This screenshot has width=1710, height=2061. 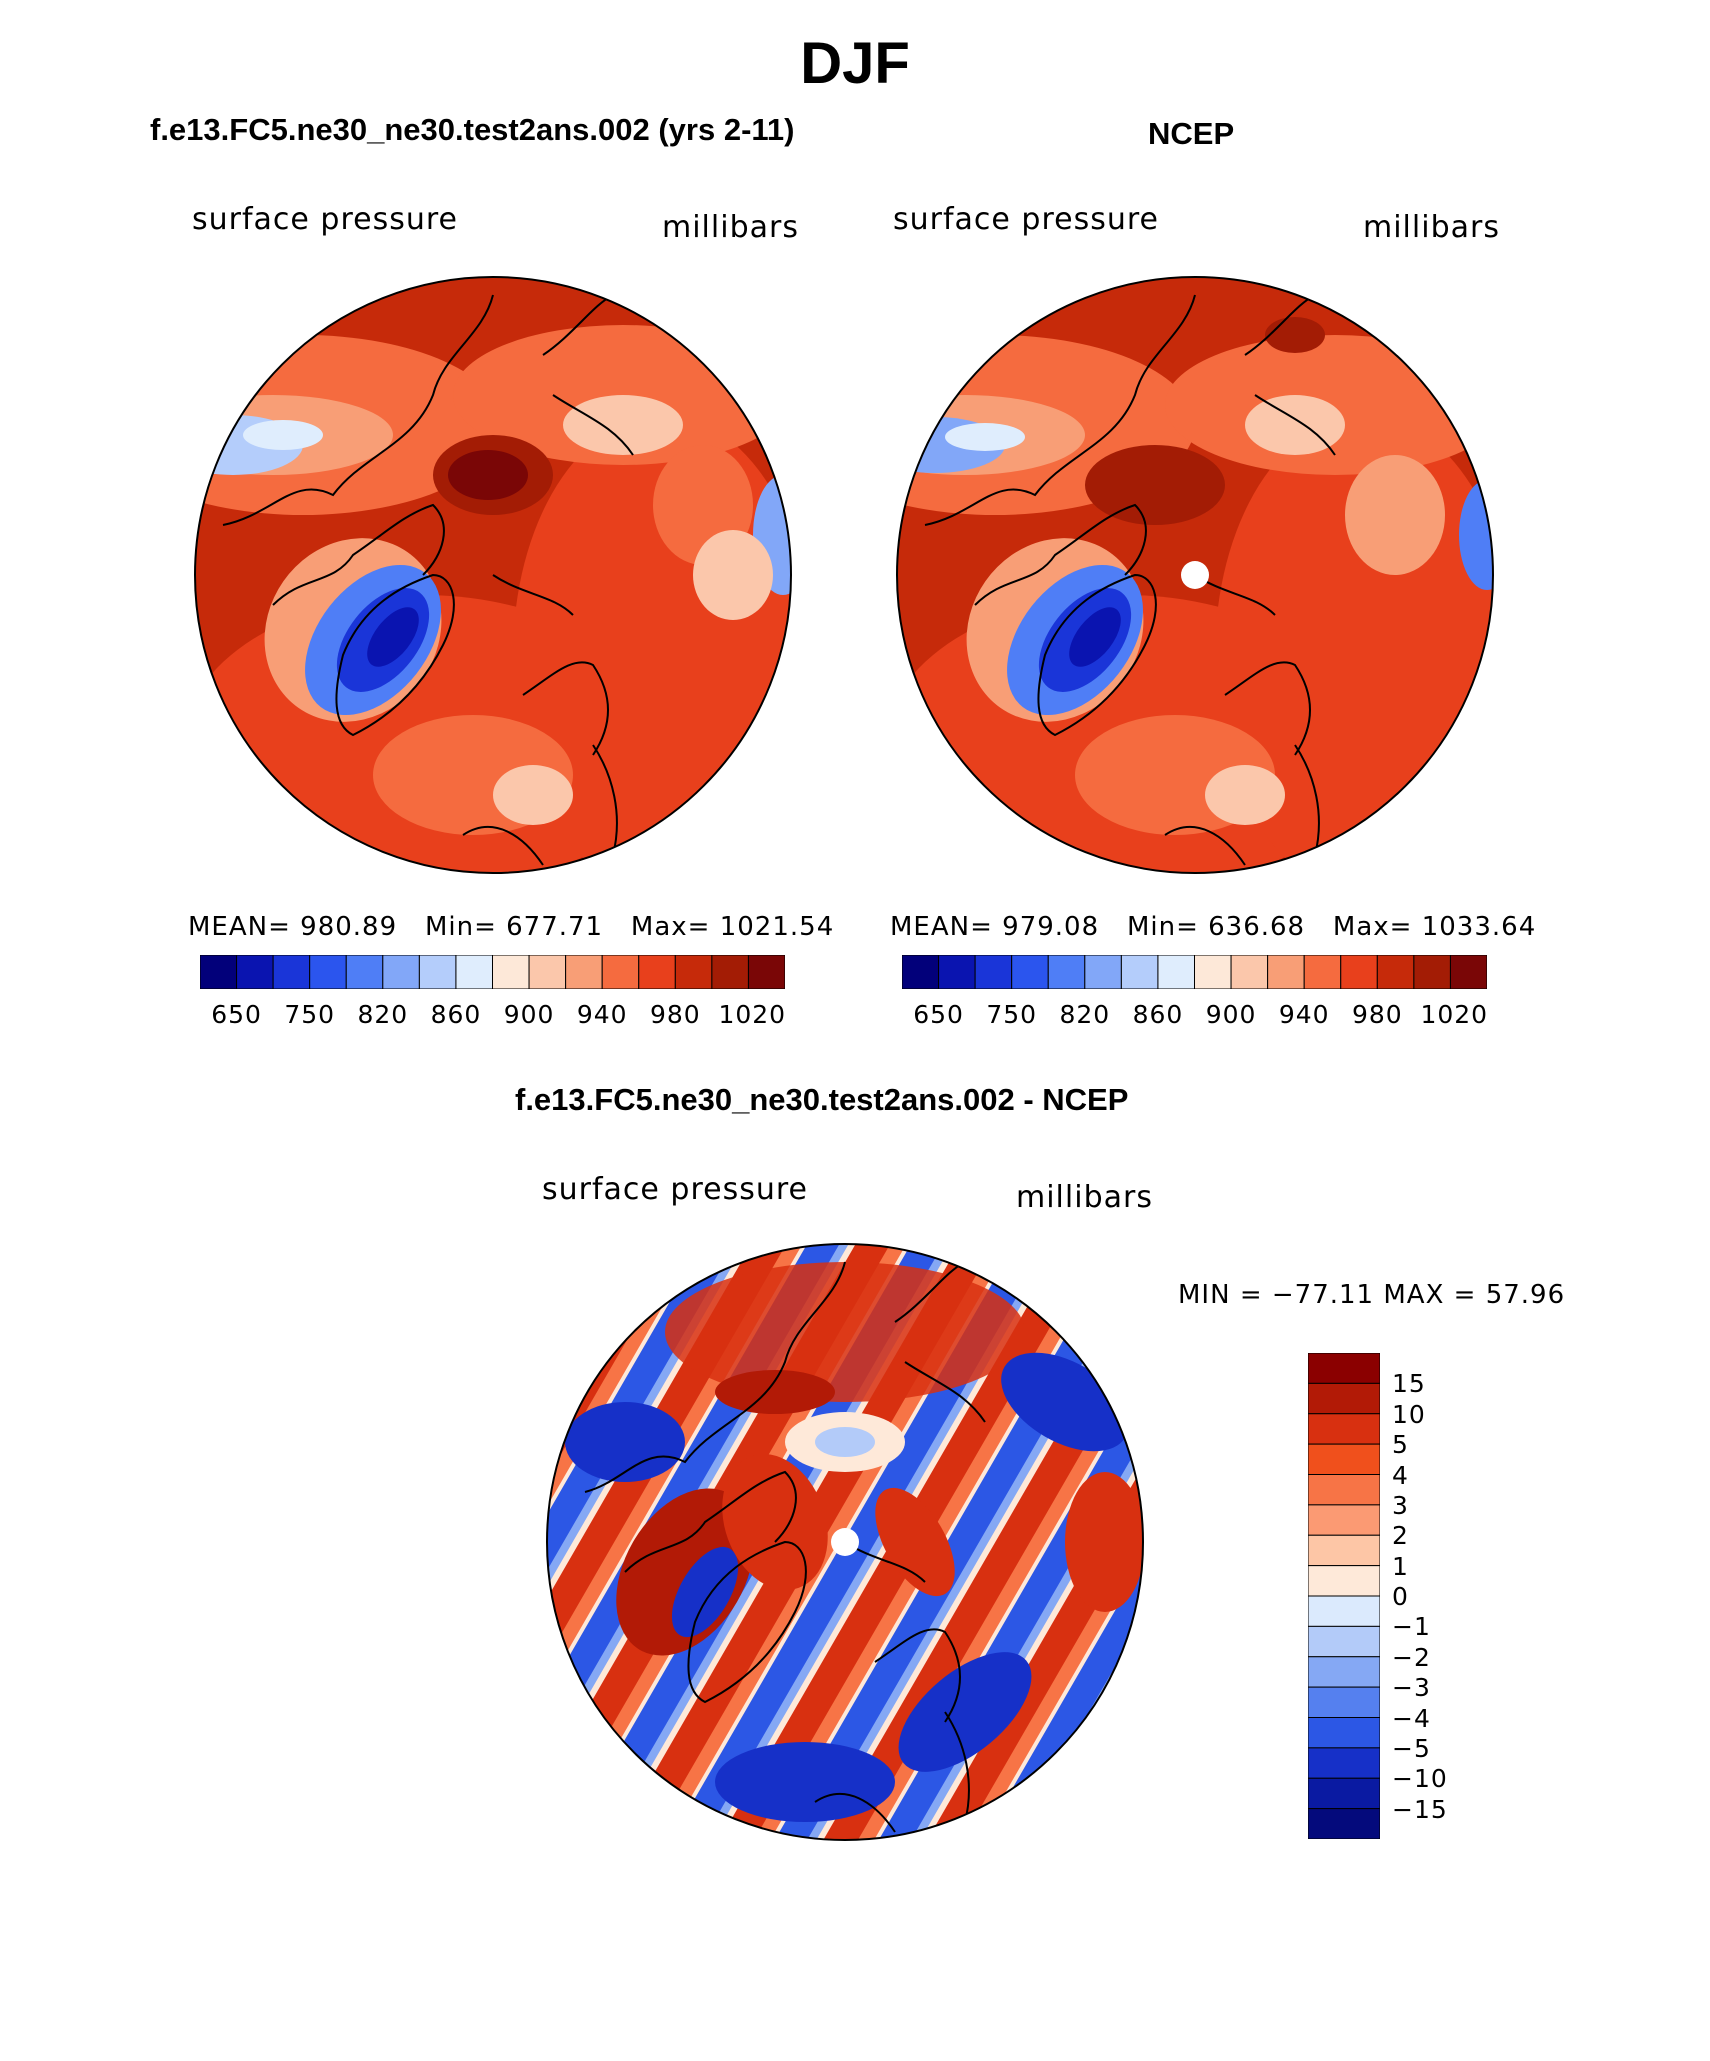 I want to click on panel-2-title: NCEP, so click(x=1191, y=133).